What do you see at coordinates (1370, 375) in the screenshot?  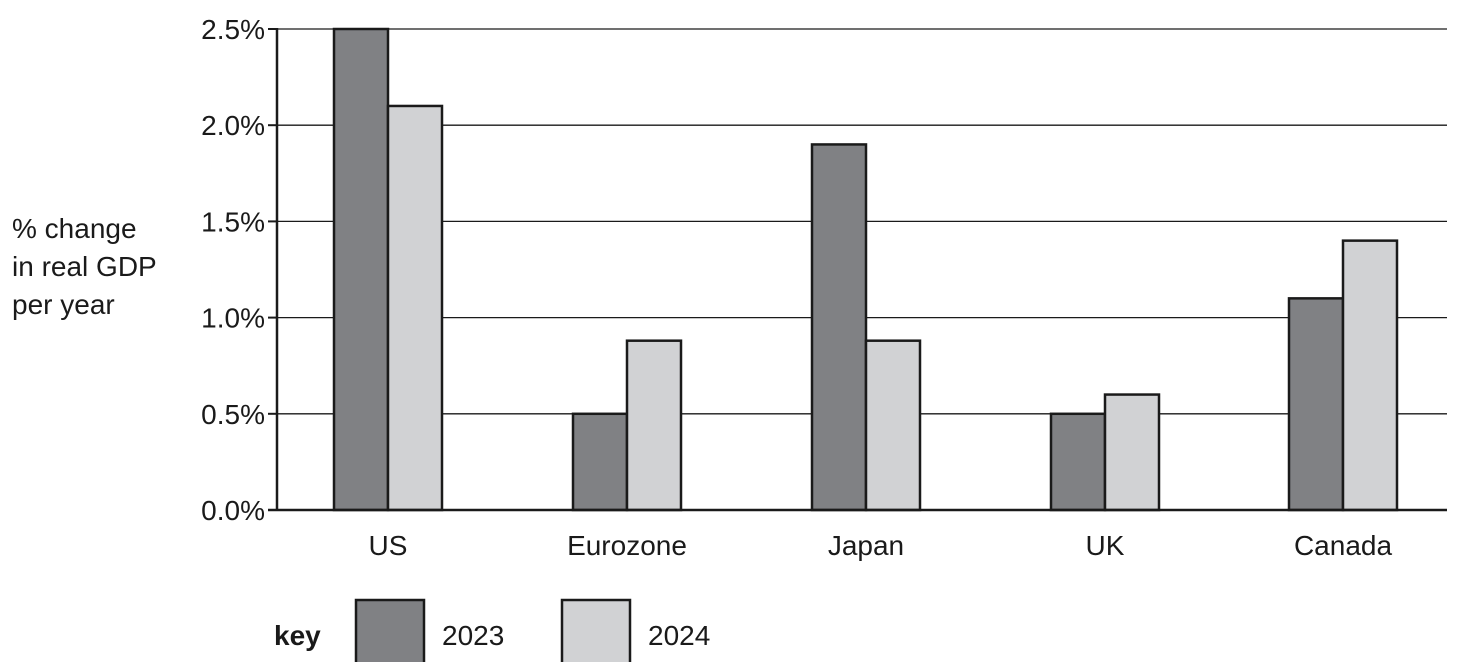 I see `bar-2024-canada` at bounding box center [1370, 375].